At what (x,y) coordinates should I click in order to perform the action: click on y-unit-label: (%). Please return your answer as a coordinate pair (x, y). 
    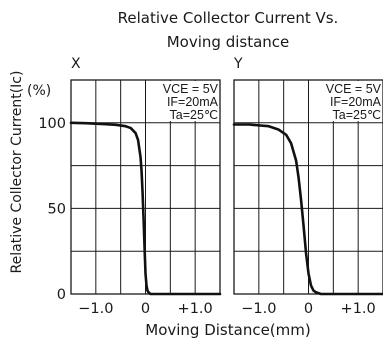
    Looking at the image, I should click on (39, 91).